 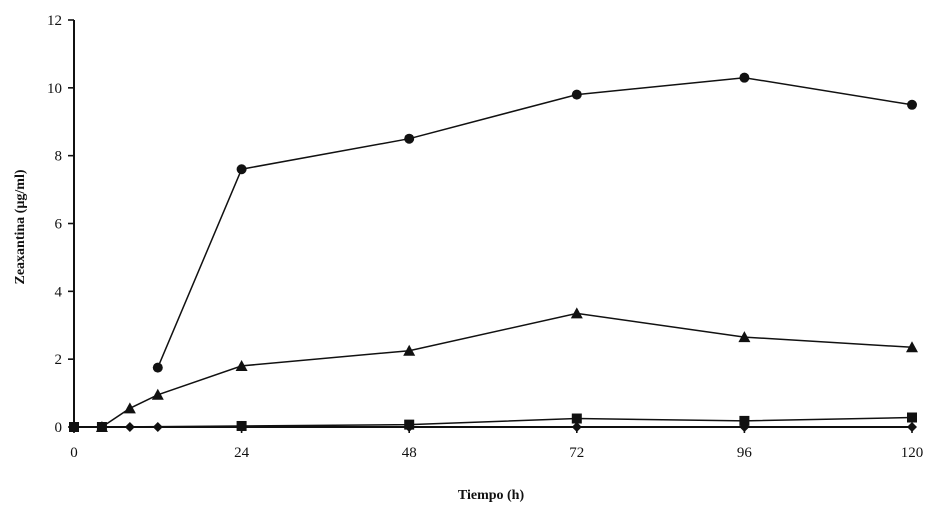 I want to click on y-tick-label: 12, so click(x=54, y=21).